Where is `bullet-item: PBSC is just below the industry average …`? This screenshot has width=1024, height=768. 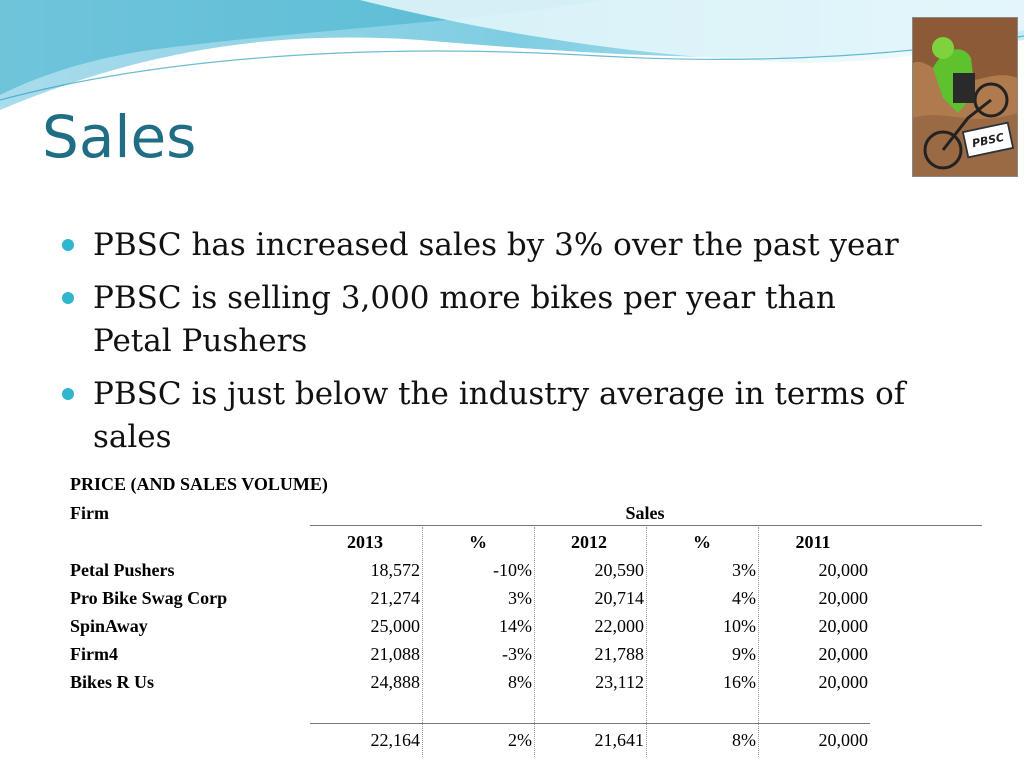 bullet-item: PBSC is just below the industry average … is located at coordinates (492, 416).